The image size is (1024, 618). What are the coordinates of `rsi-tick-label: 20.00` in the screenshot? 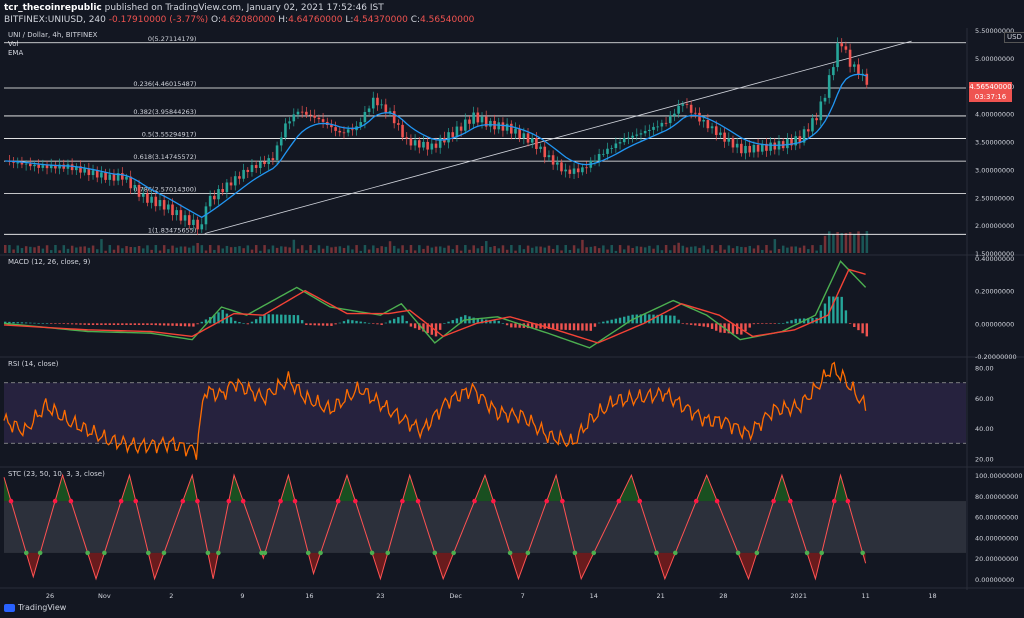 It's located at (984, 459).